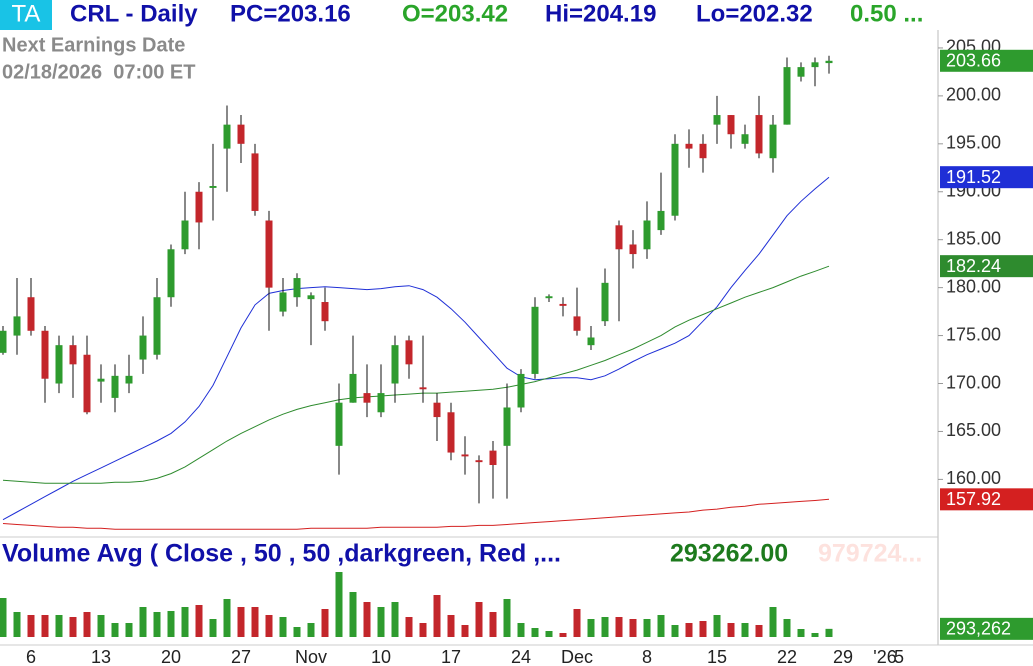  Describe the element at coordinates (93, 45) in the screenshot. I see `earnings-label: Next Earnings Date` at that location.